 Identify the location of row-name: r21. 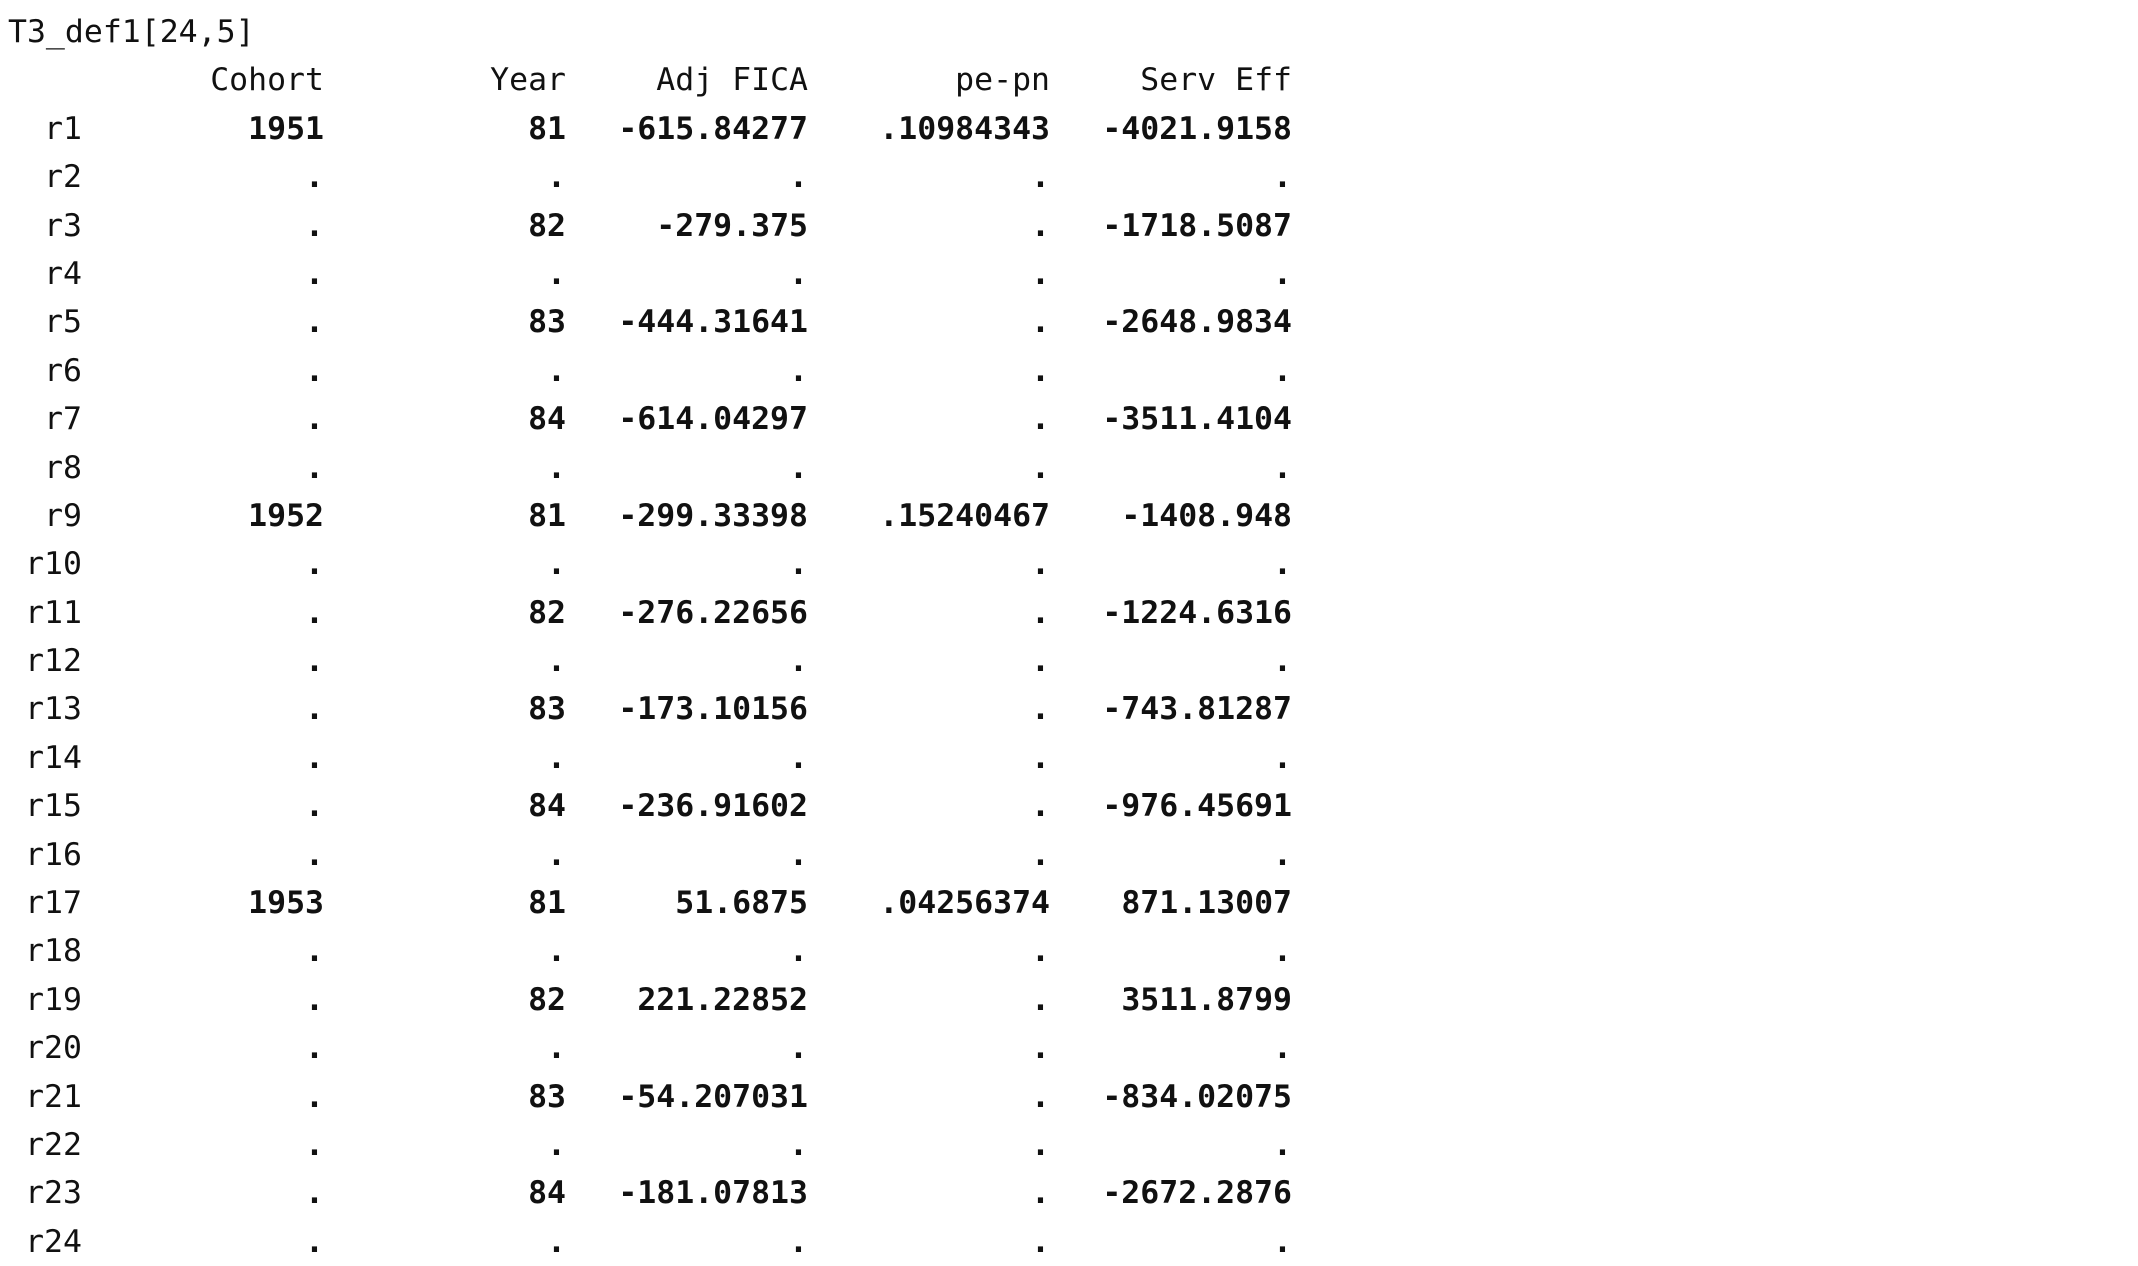
(53, 1096).